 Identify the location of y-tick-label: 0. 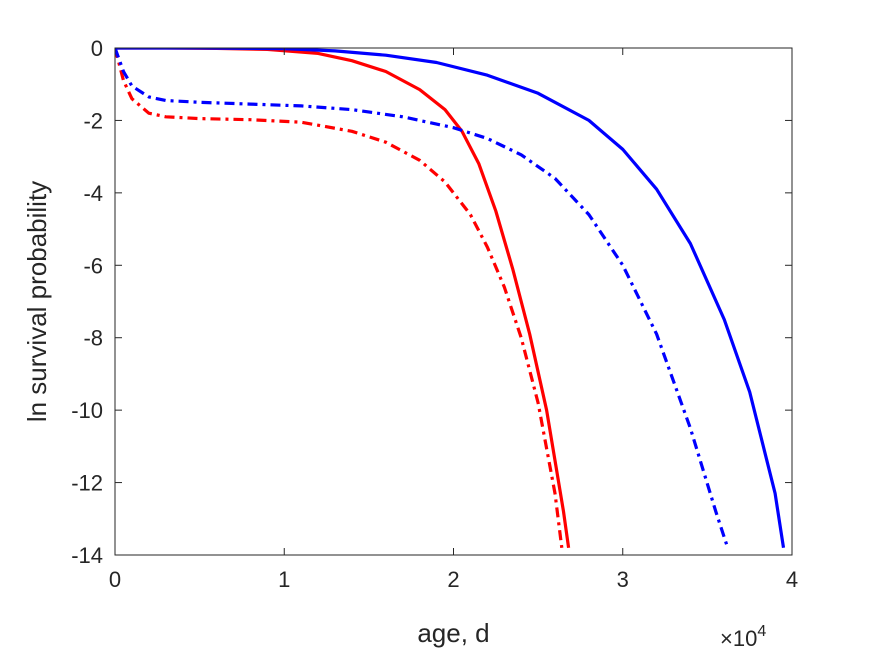
(97, 48).